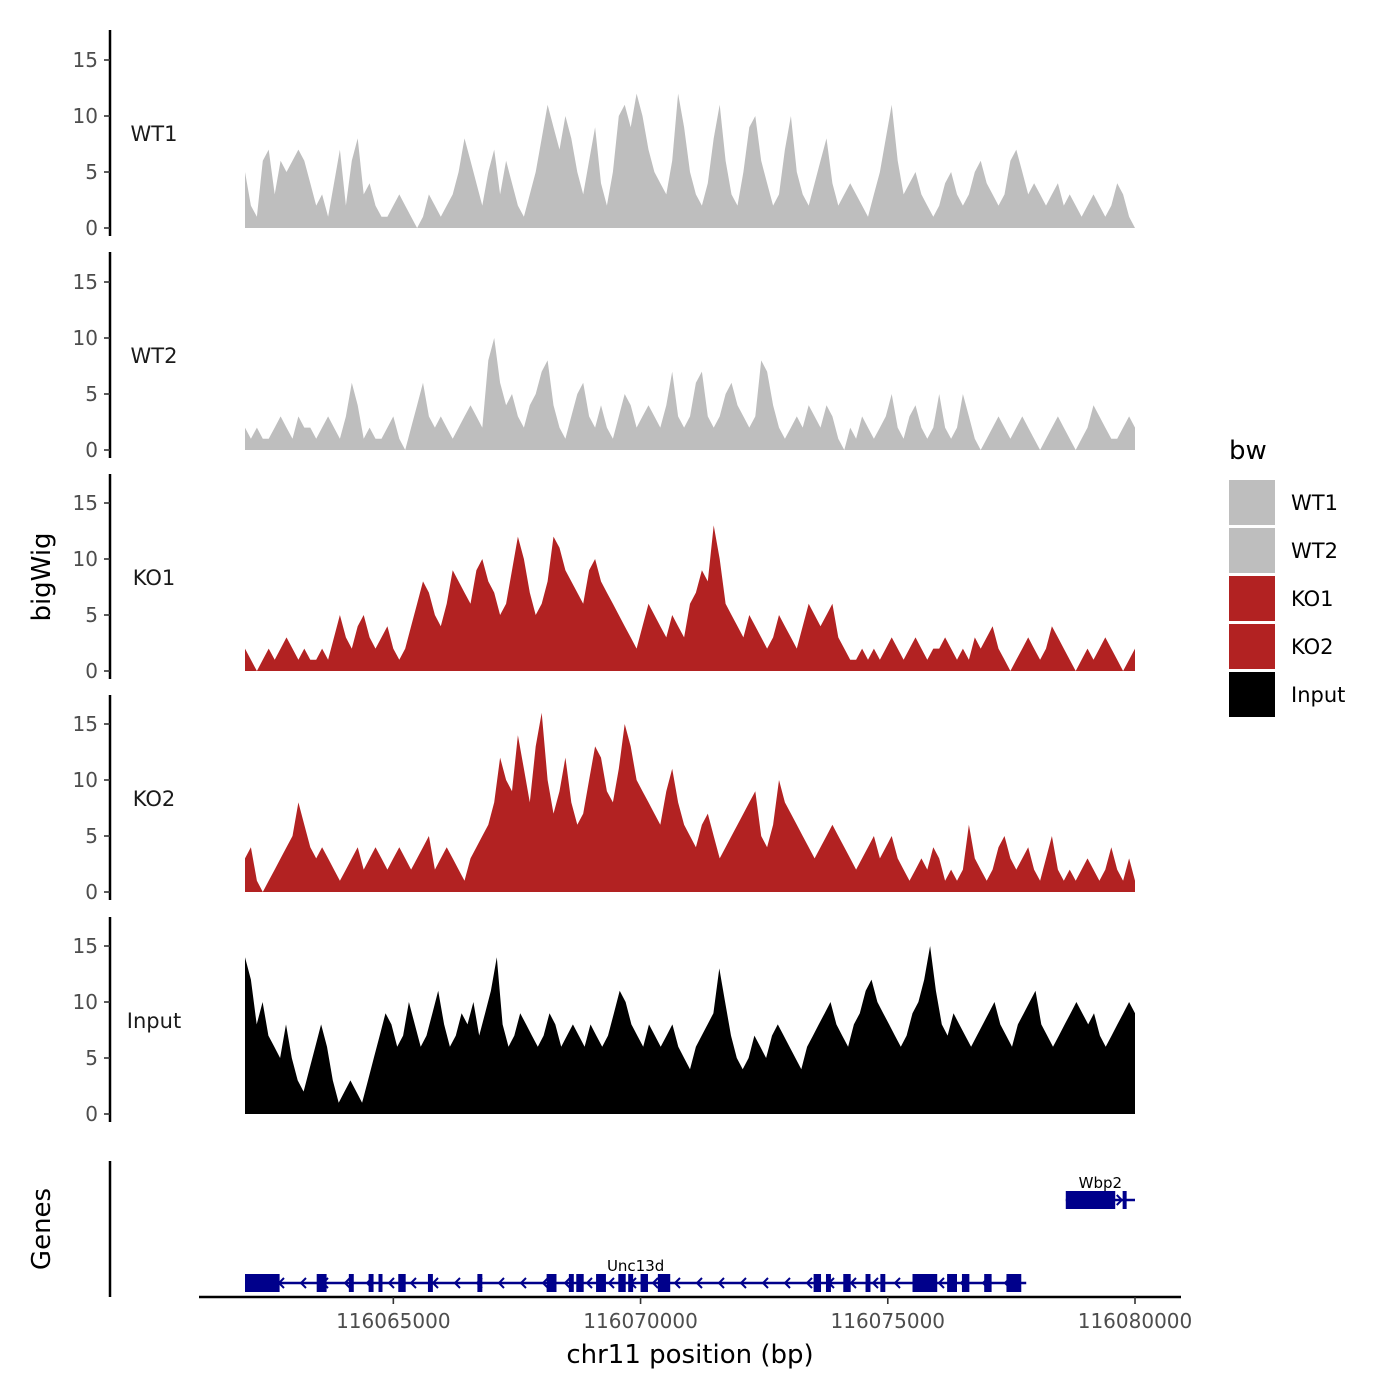 The width and height of the screenshot is (1400, 1400). Describe the element at coordinates (154, 1021) in the screenshot. I see `track-label: Input` at that location.